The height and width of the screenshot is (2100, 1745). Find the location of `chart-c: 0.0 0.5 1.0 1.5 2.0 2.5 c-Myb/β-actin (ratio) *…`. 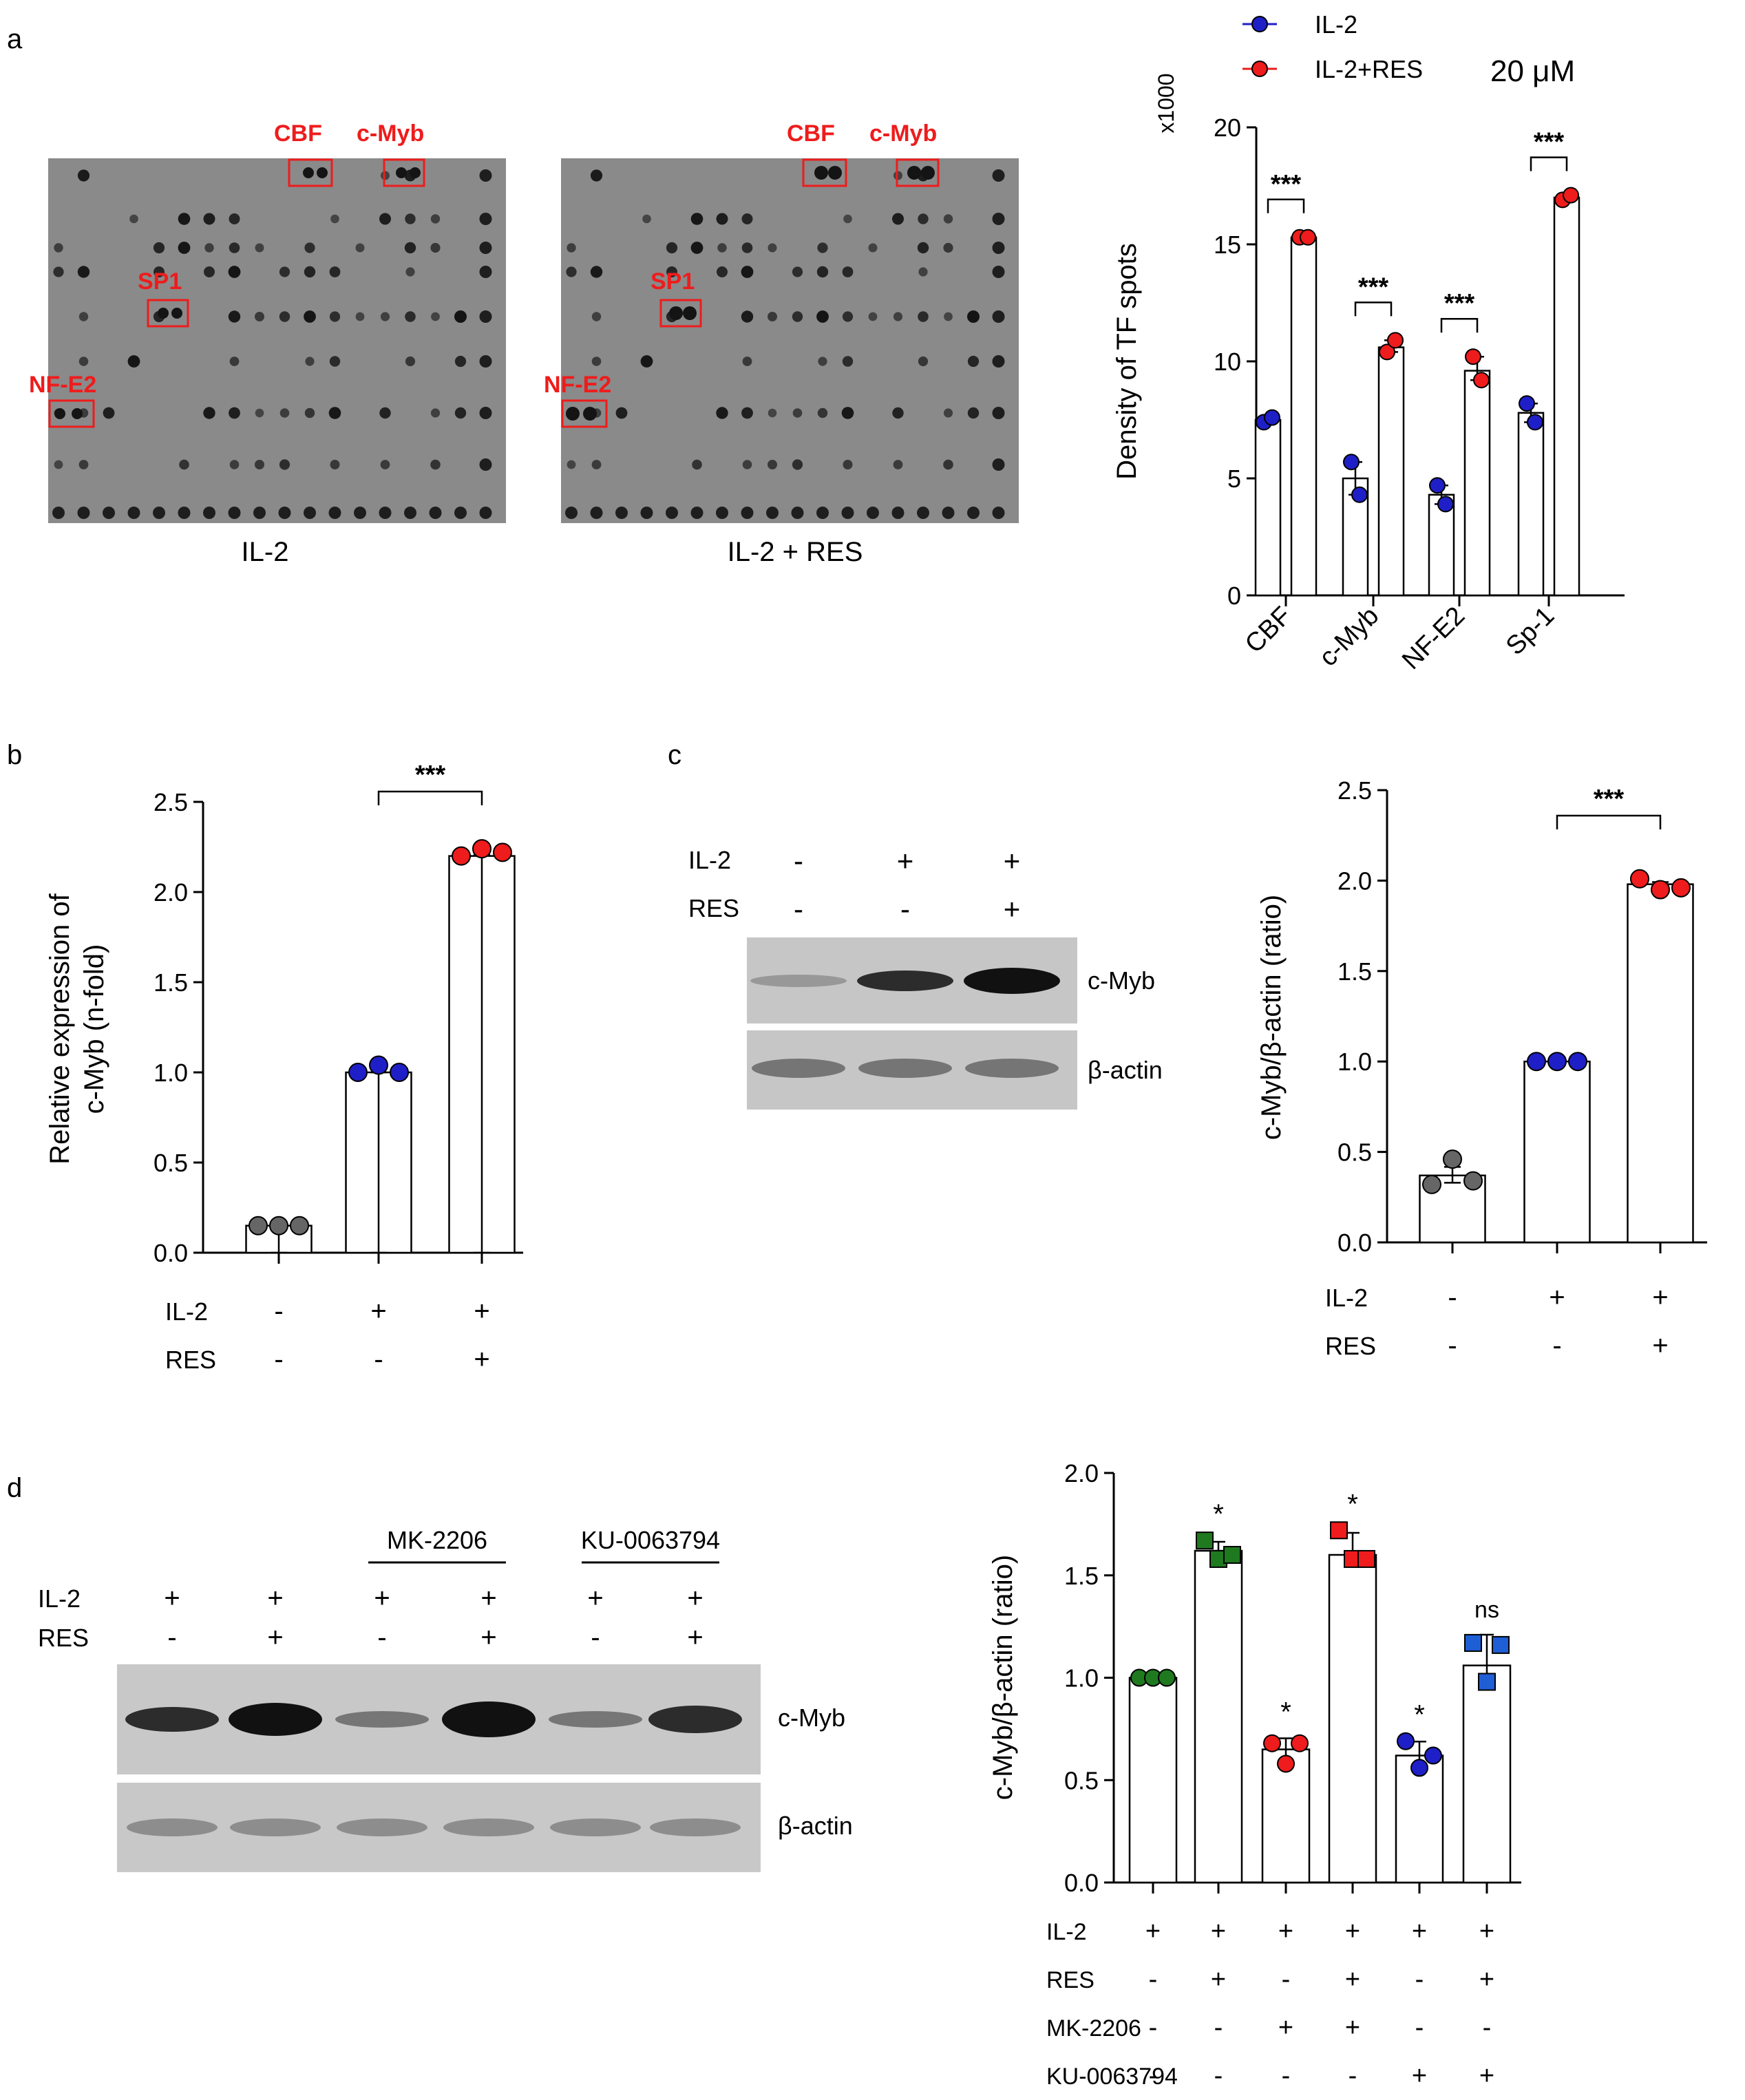

chart-c: 0.0 0.5 1.0 1.5 2.0 2.5 c-Myb/β-actin (ratio) *… is located at coordinates (1481, 1068).